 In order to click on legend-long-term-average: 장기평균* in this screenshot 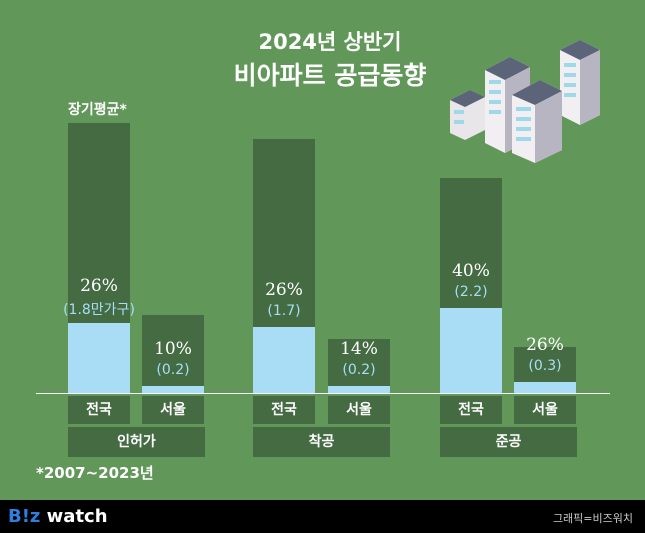, I will do `click(97, 110)`.